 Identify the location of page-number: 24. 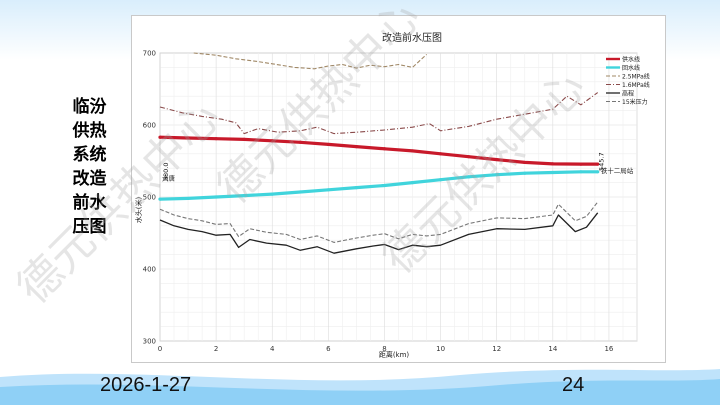
(573, 385).